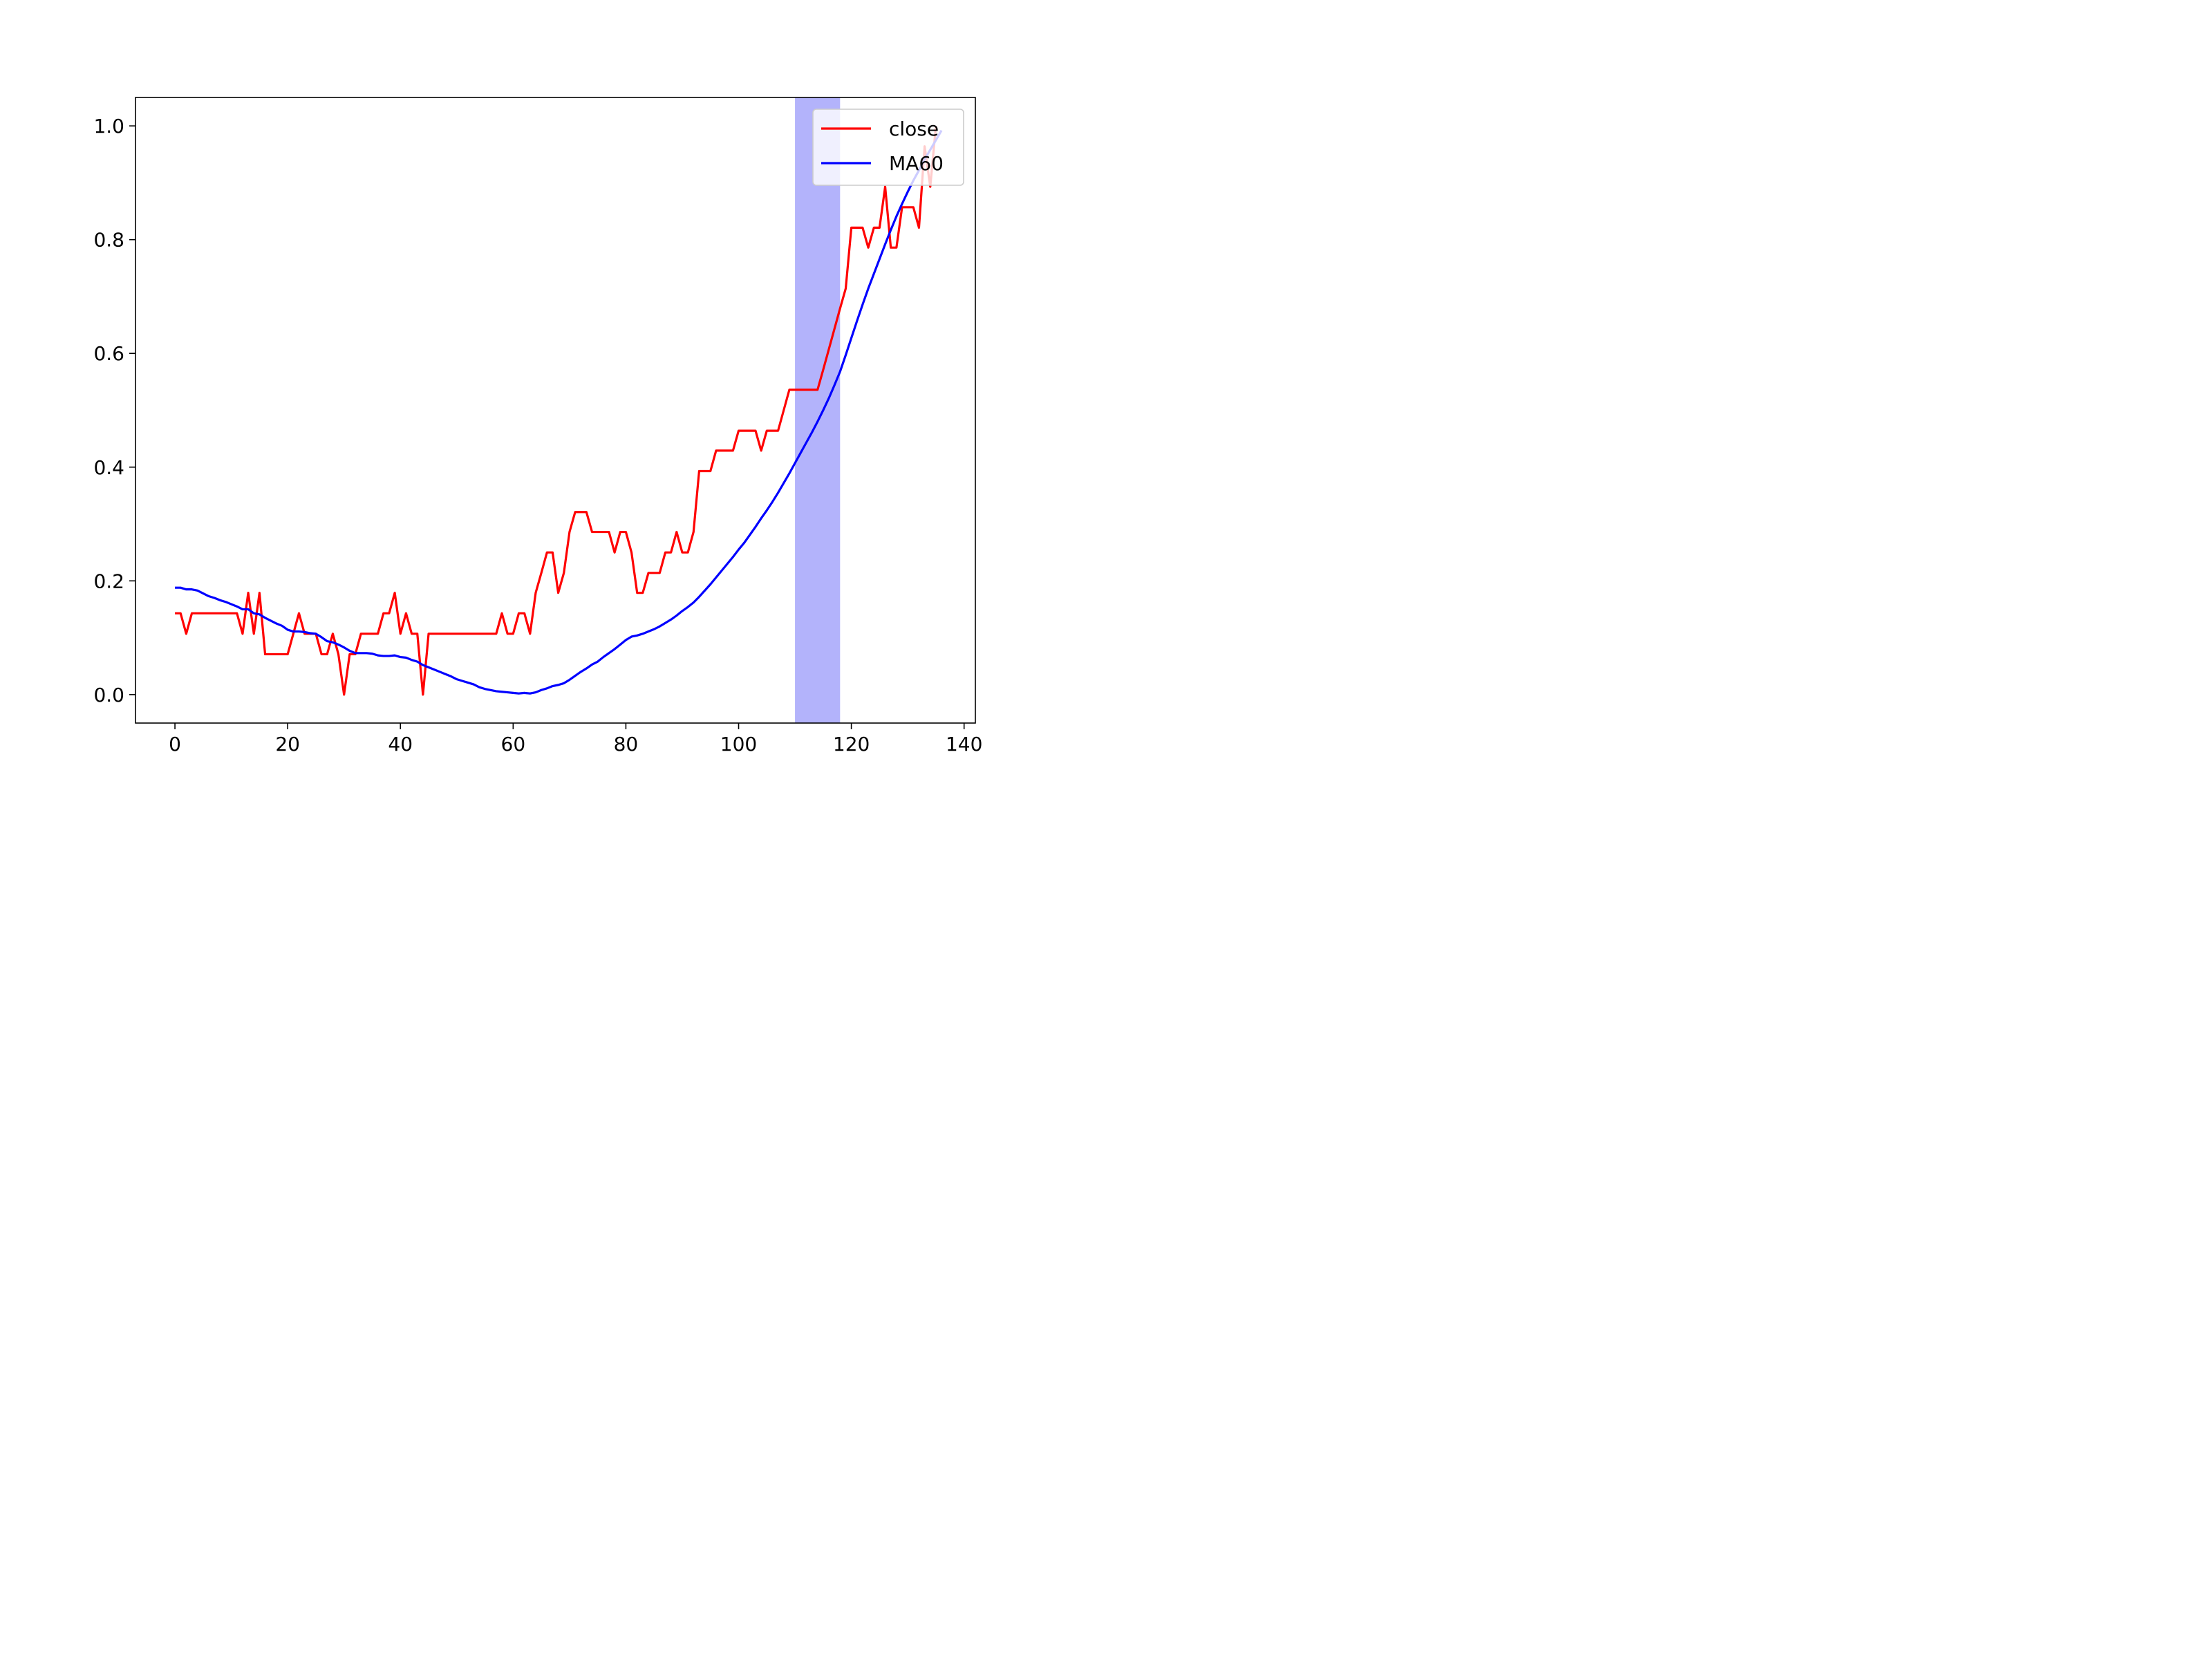  Describe the element at coordinates (109, 581) in the screenshot. I see `y-tick-label: 0.2` at that location.